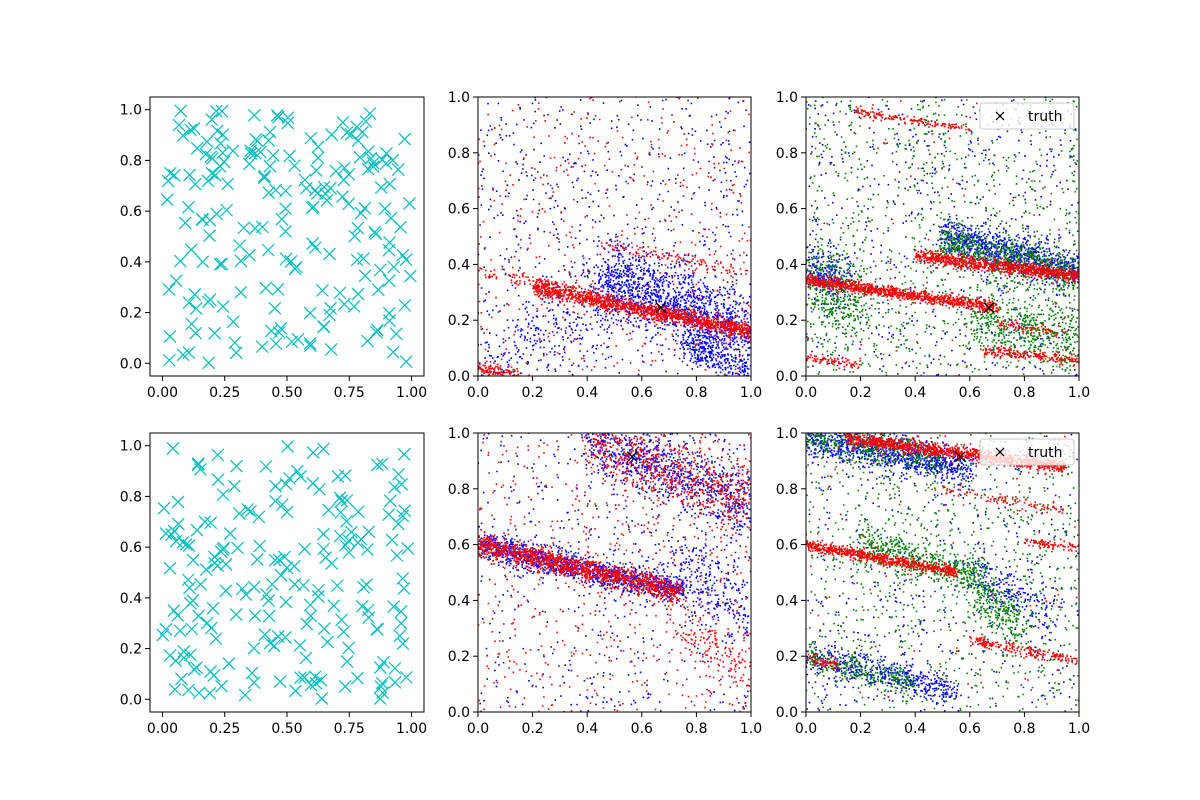 Image resolution: width=1200 pixels, height=800 pixels. Describe the element at coordinates (349, 729) in the screenshot. I see `x-tick-label: 0.75` at that location.